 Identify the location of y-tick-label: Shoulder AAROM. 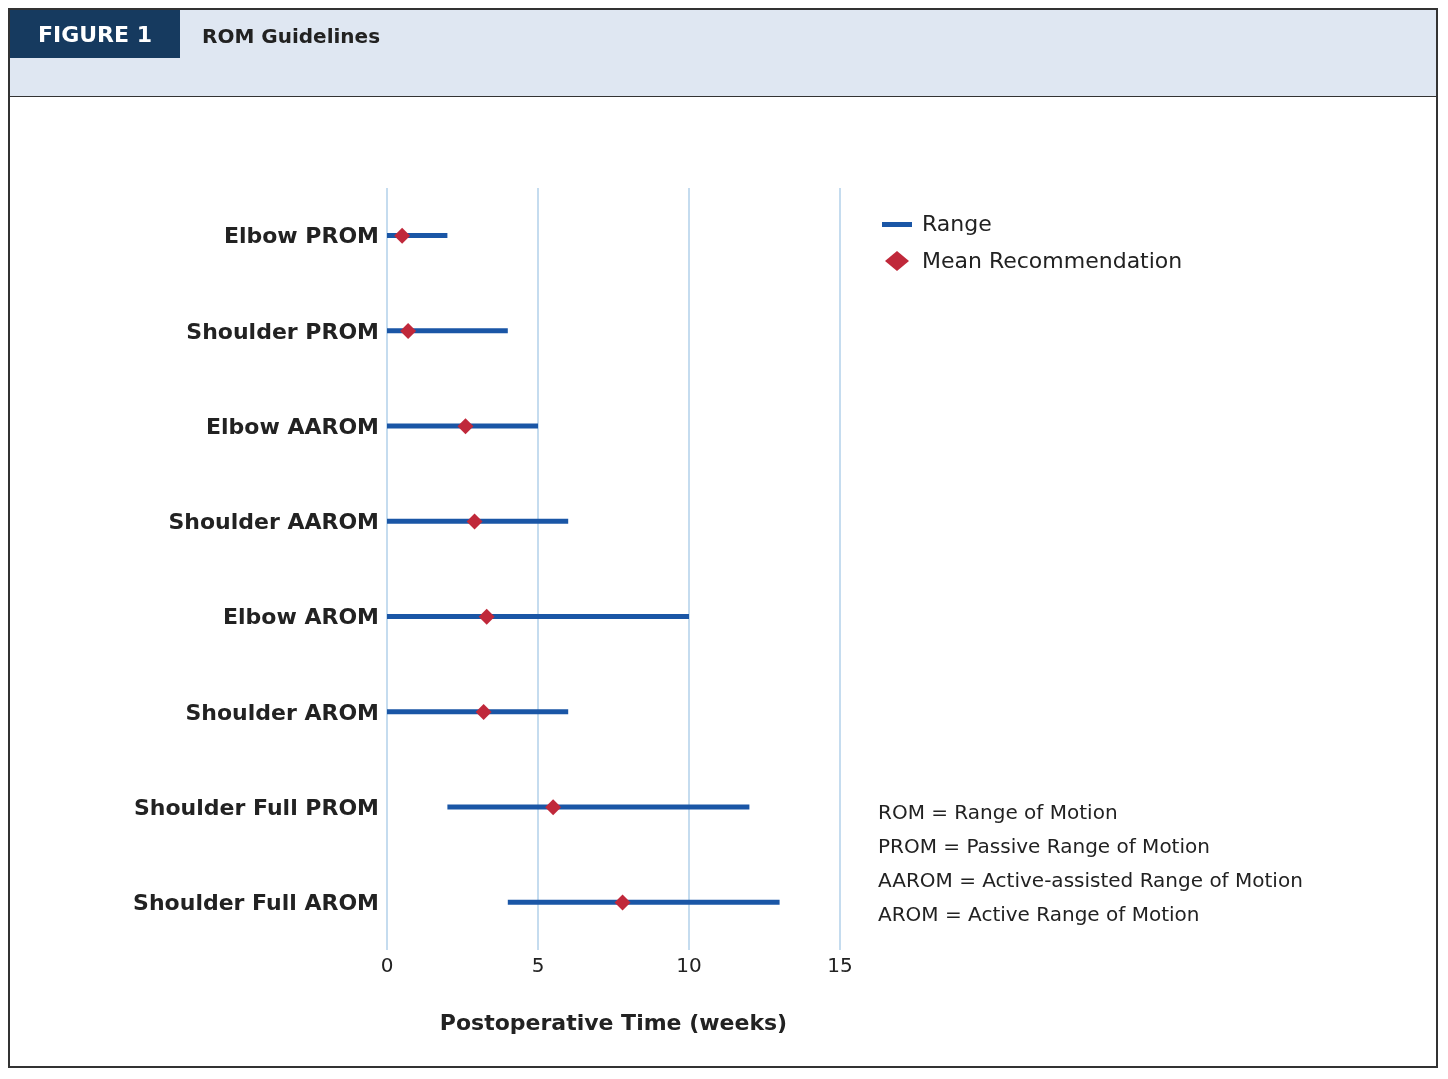
(273, 522).